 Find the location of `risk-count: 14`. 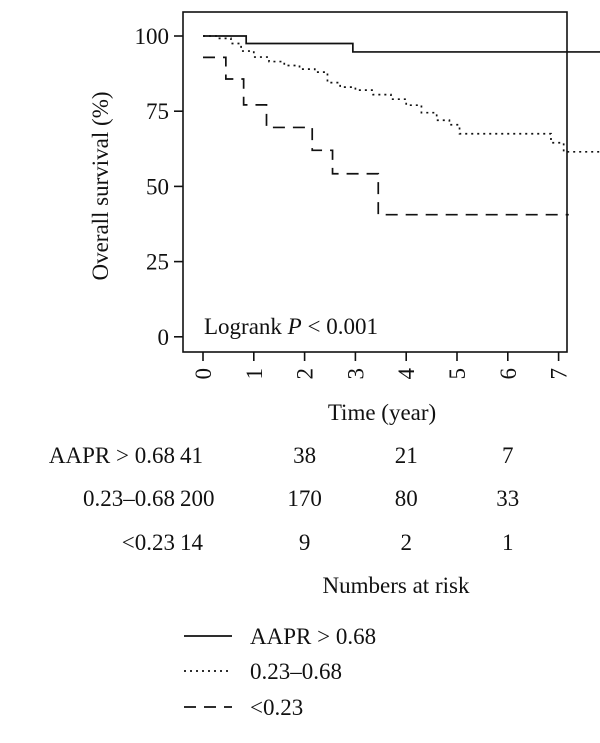

risk-count: 14 is located at coordinates (192, 542).